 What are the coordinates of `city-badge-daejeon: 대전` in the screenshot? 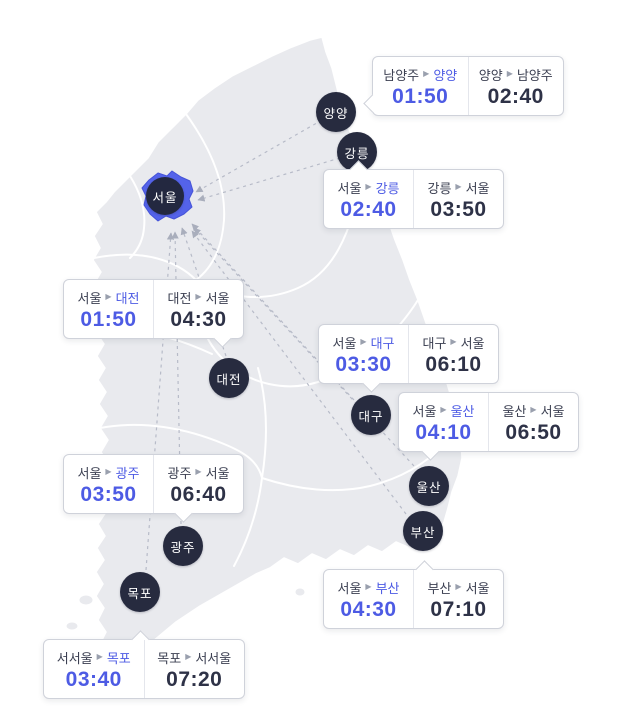 It's located at (229, 378).